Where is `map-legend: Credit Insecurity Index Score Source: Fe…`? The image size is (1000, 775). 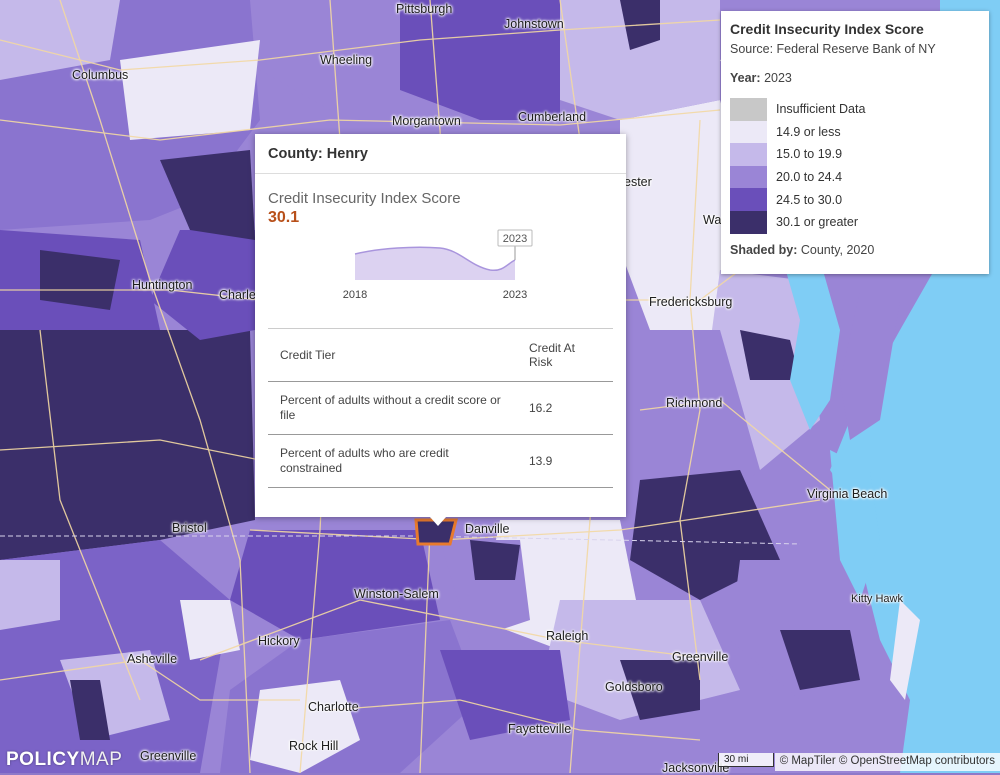
map-legend: Credit Insecurity Index Score Source: Fe… is located at coordinates (855, 142).